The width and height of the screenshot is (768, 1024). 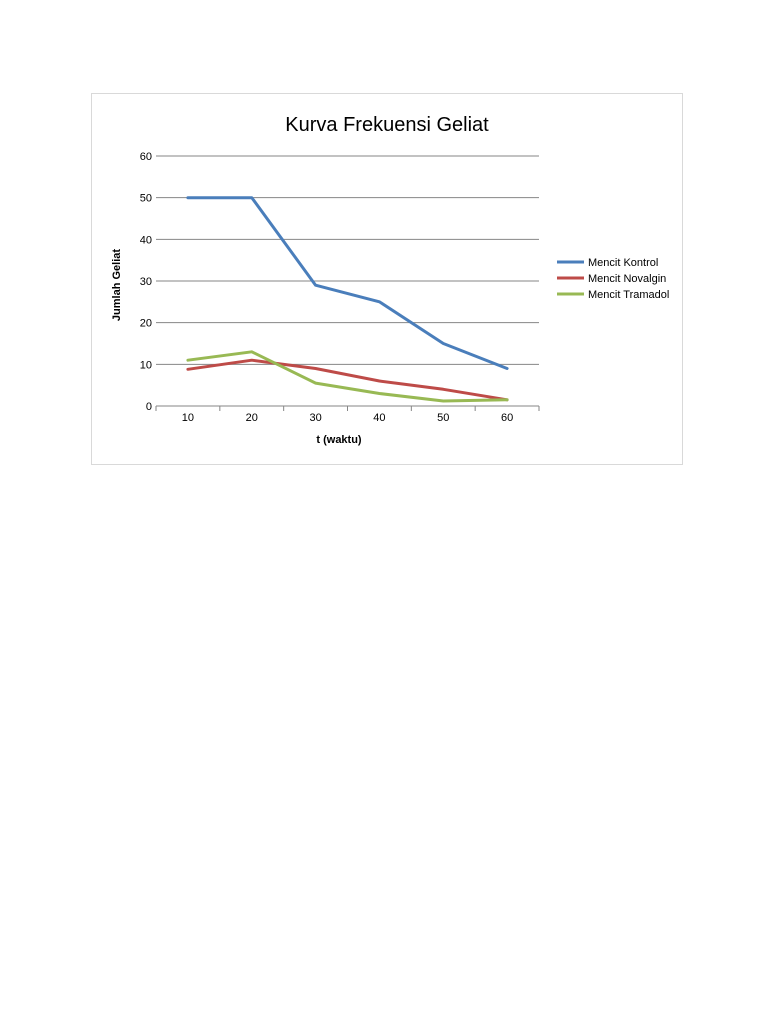 What do you see at coordinates (146, 157) in the screenshot?
I see `y-tick-label: 60` at bounding box center [146, 157].